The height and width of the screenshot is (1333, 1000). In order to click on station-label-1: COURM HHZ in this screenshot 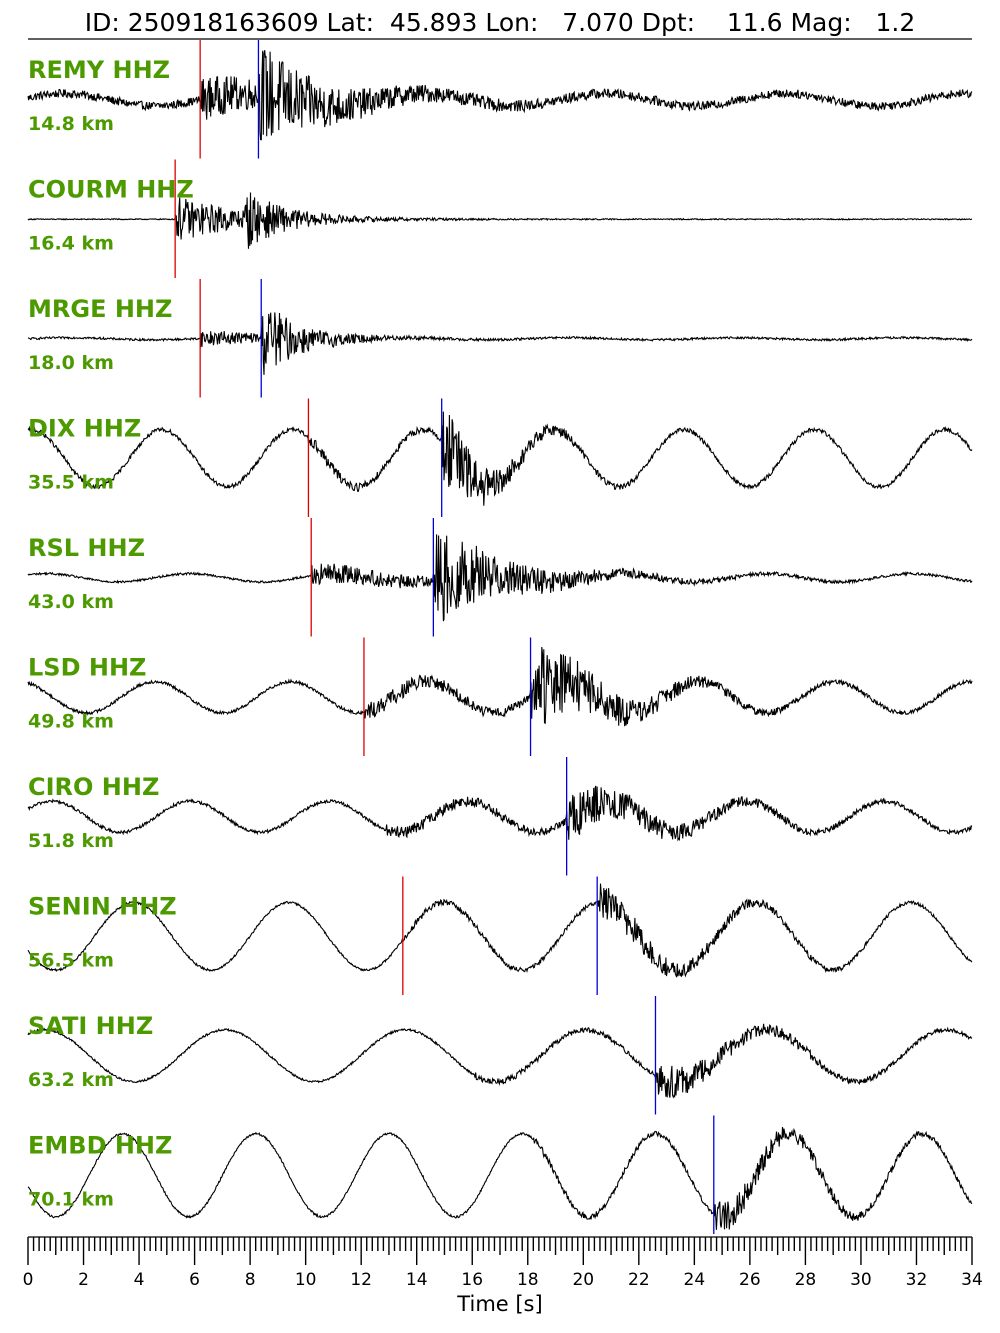, I will do `click(111, 190)`.